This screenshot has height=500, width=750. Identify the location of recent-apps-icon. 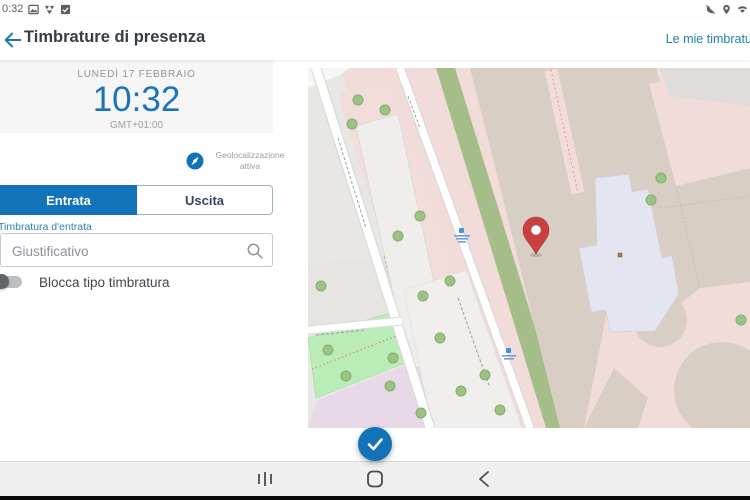
(265, 479).